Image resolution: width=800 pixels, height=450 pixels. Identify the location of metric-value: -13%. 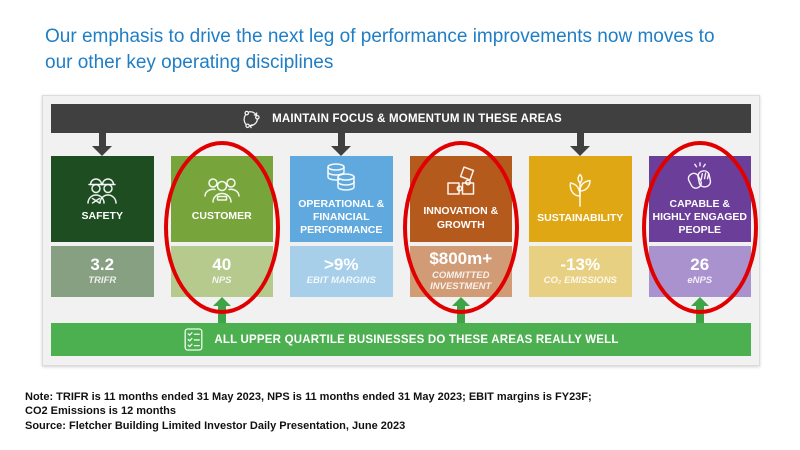
(580, 264).